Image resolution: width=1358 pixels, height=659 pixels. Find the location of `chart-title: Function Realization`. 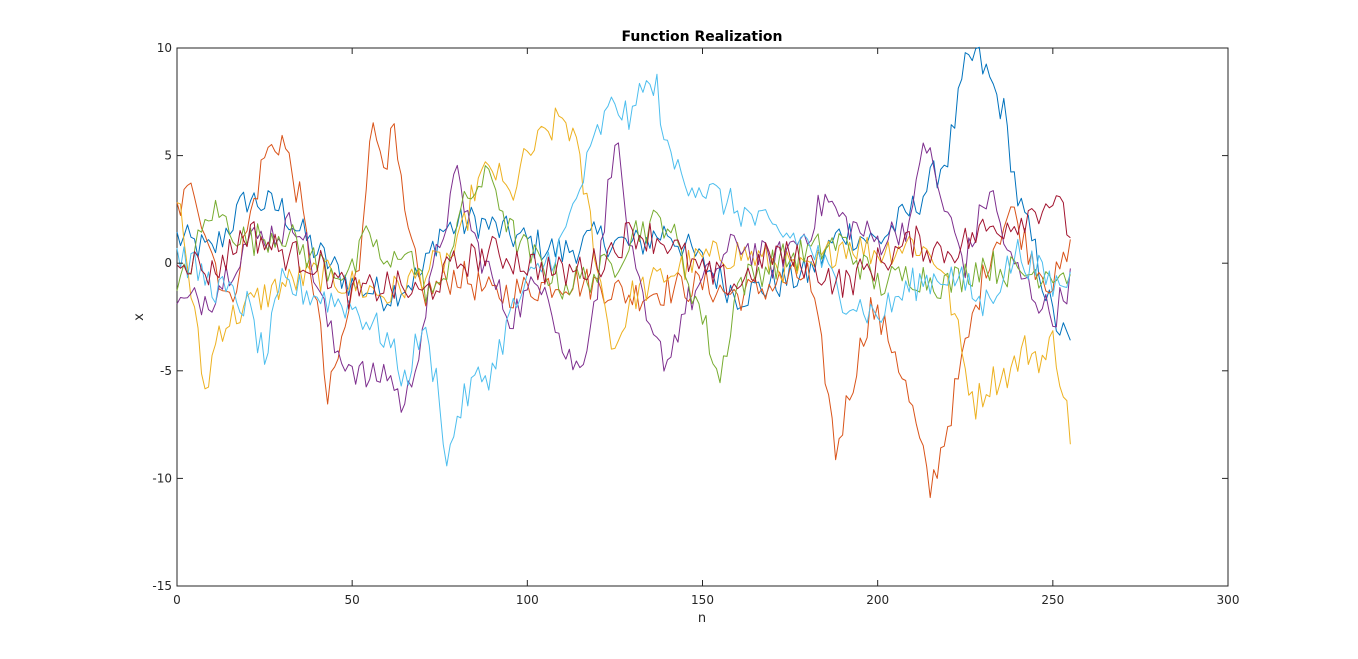

chart-title: Function Realization is located at coordinates (701, 37).